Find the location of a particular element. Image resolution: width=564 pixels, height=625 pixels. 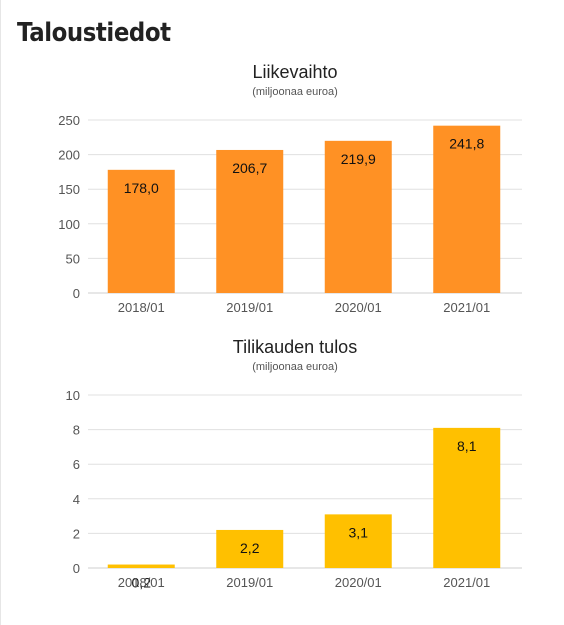

y-tick-label: 4 is located at coordinates (76, 499).